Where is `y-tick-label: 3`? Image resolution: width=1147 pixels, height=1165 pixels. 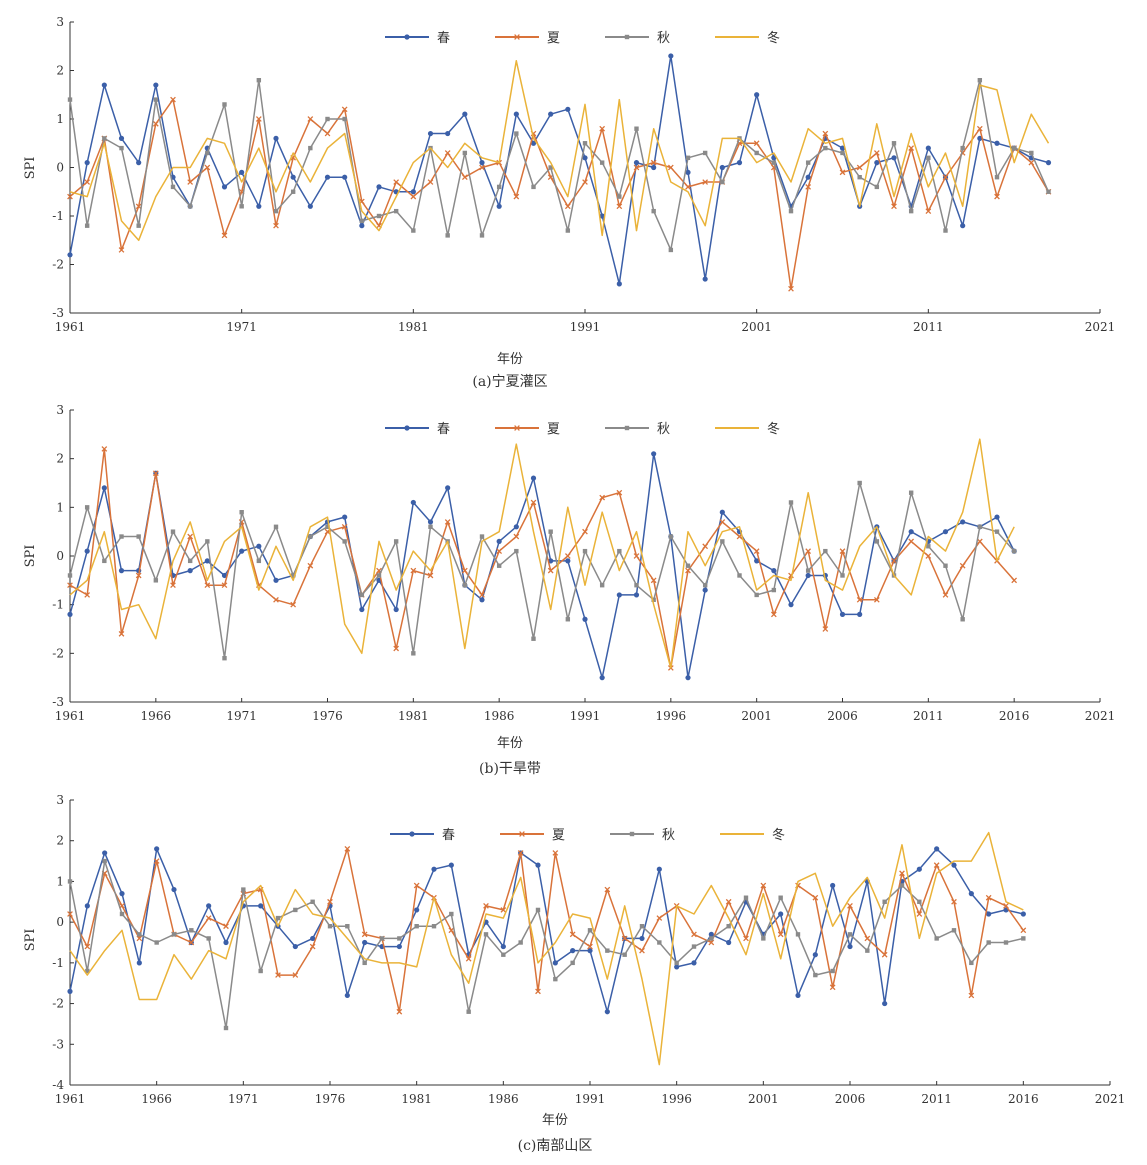 y-tick-label: 3 is located at coordinates (60, 800).